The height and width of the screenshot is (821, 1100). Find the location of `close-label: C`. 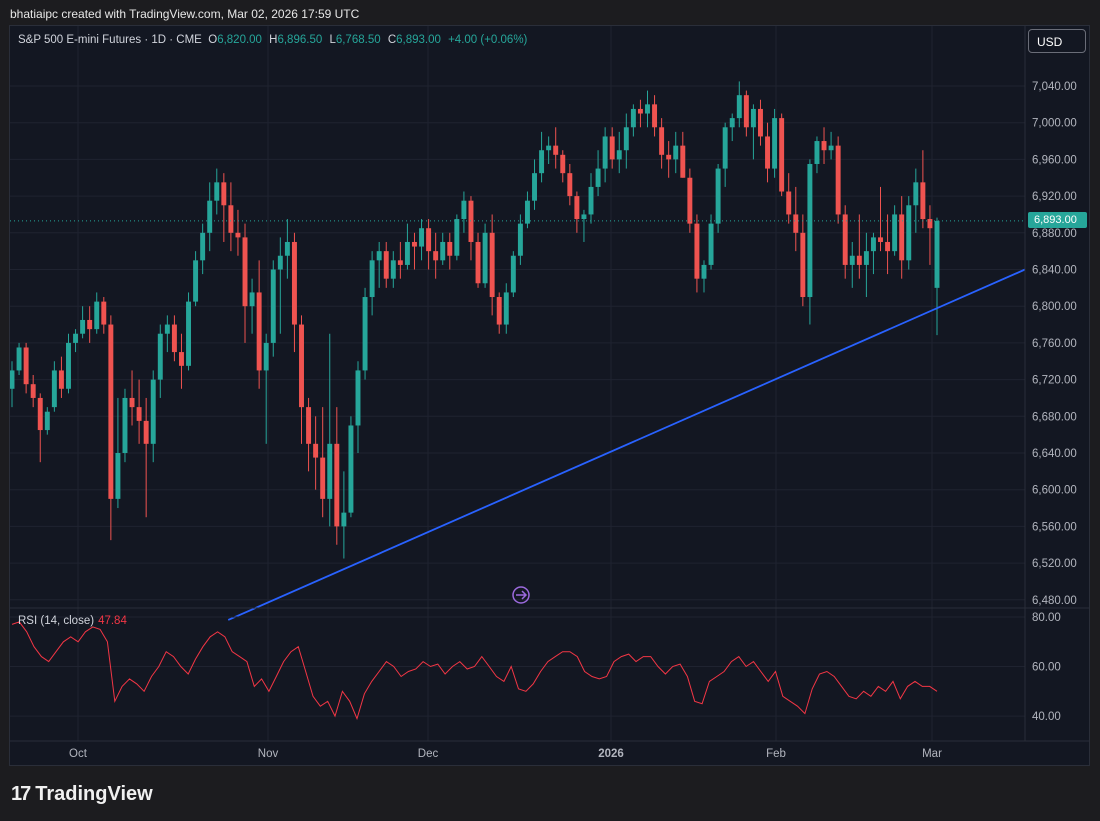

close-label: C is located at coordinates (392, 40).